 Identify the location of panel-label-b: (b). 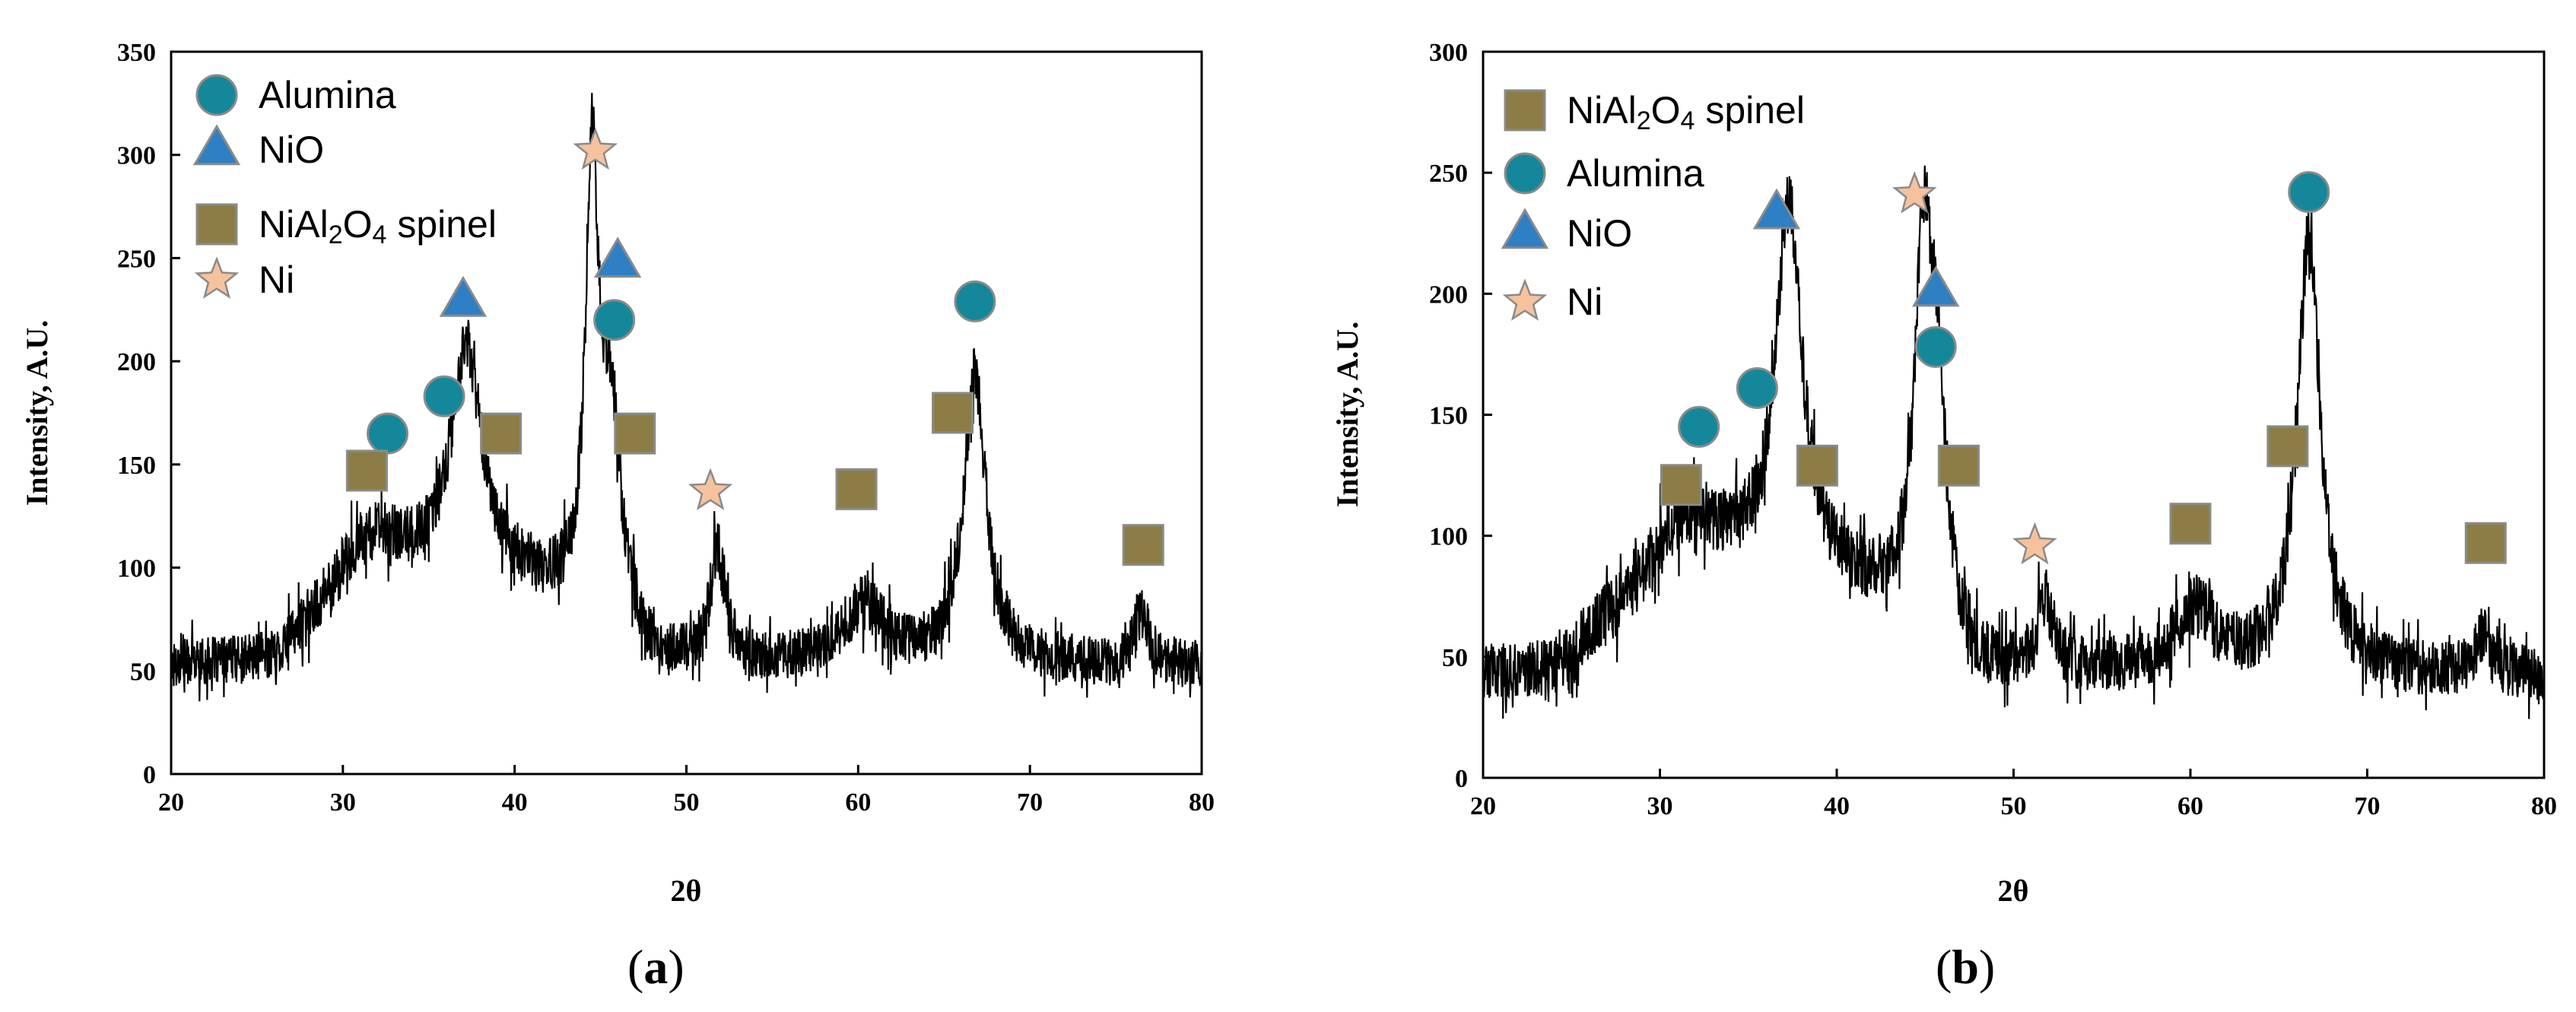
(1965, 967).